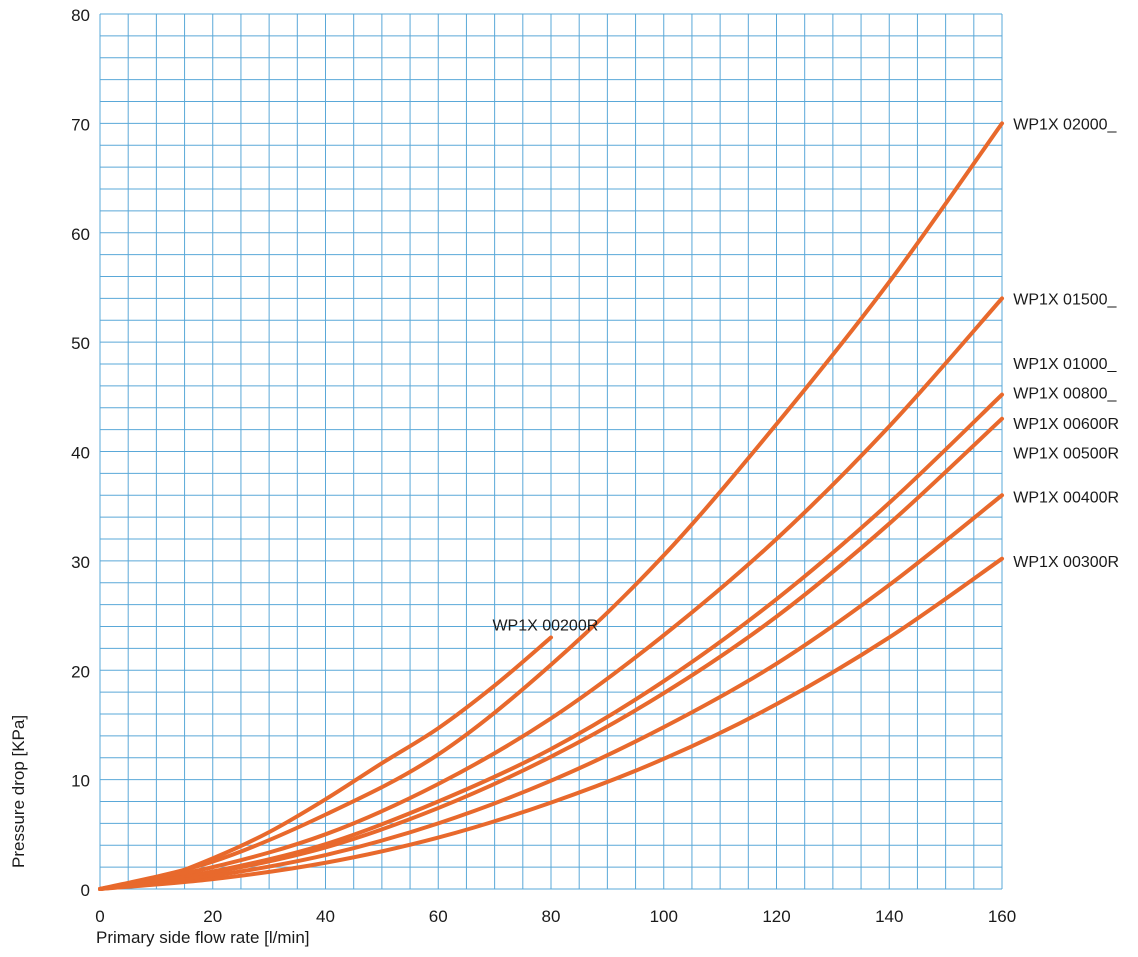 The image size is (1138, 957). Describe the element at coordinates (1065, 364) in the screenshot. I see `series-label: WP1X 01000_` at that location.